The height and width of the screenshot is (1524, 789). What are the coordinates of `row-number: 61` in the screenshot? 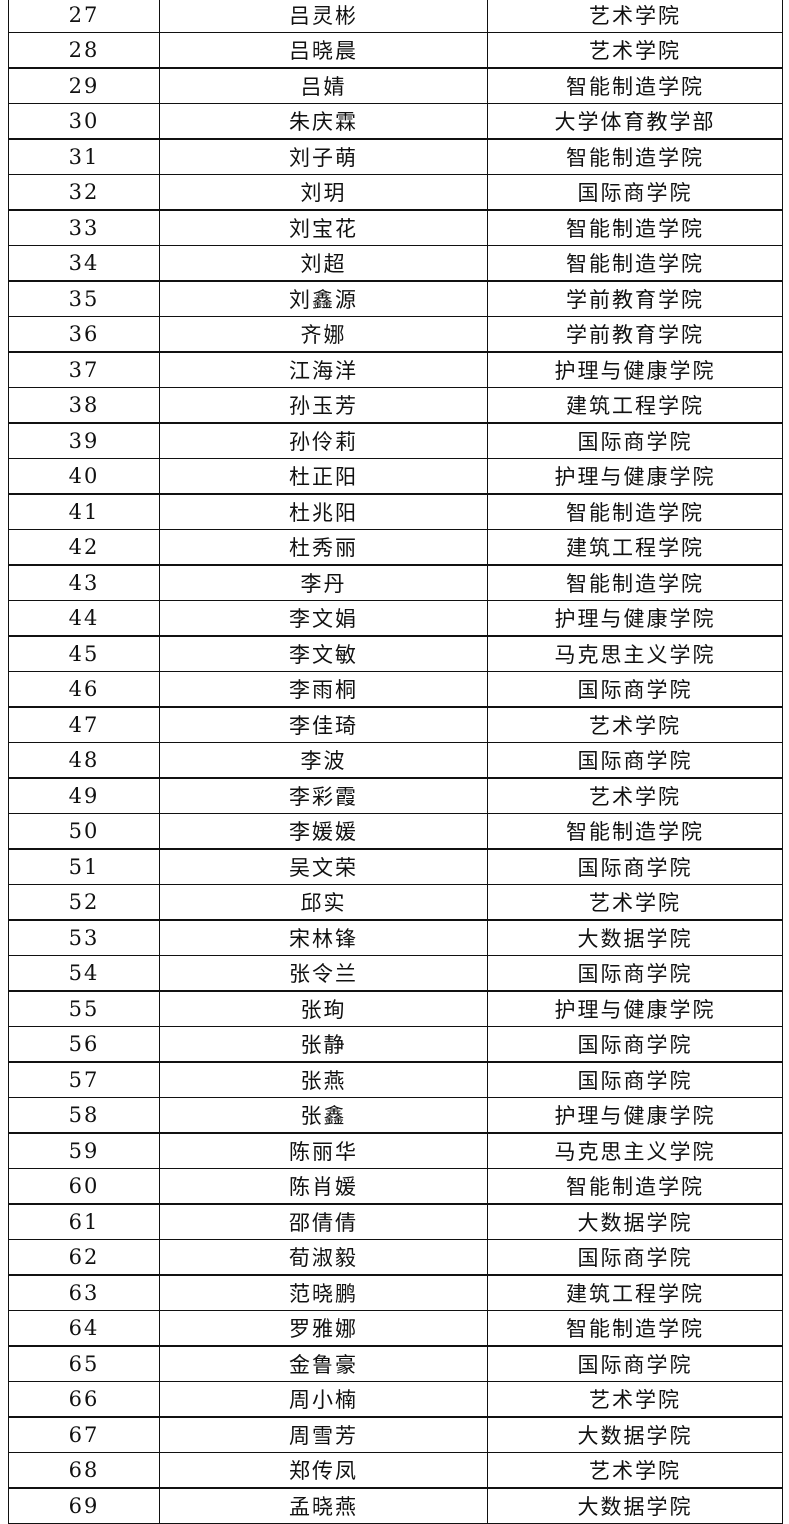 It's located at (84, 1221).